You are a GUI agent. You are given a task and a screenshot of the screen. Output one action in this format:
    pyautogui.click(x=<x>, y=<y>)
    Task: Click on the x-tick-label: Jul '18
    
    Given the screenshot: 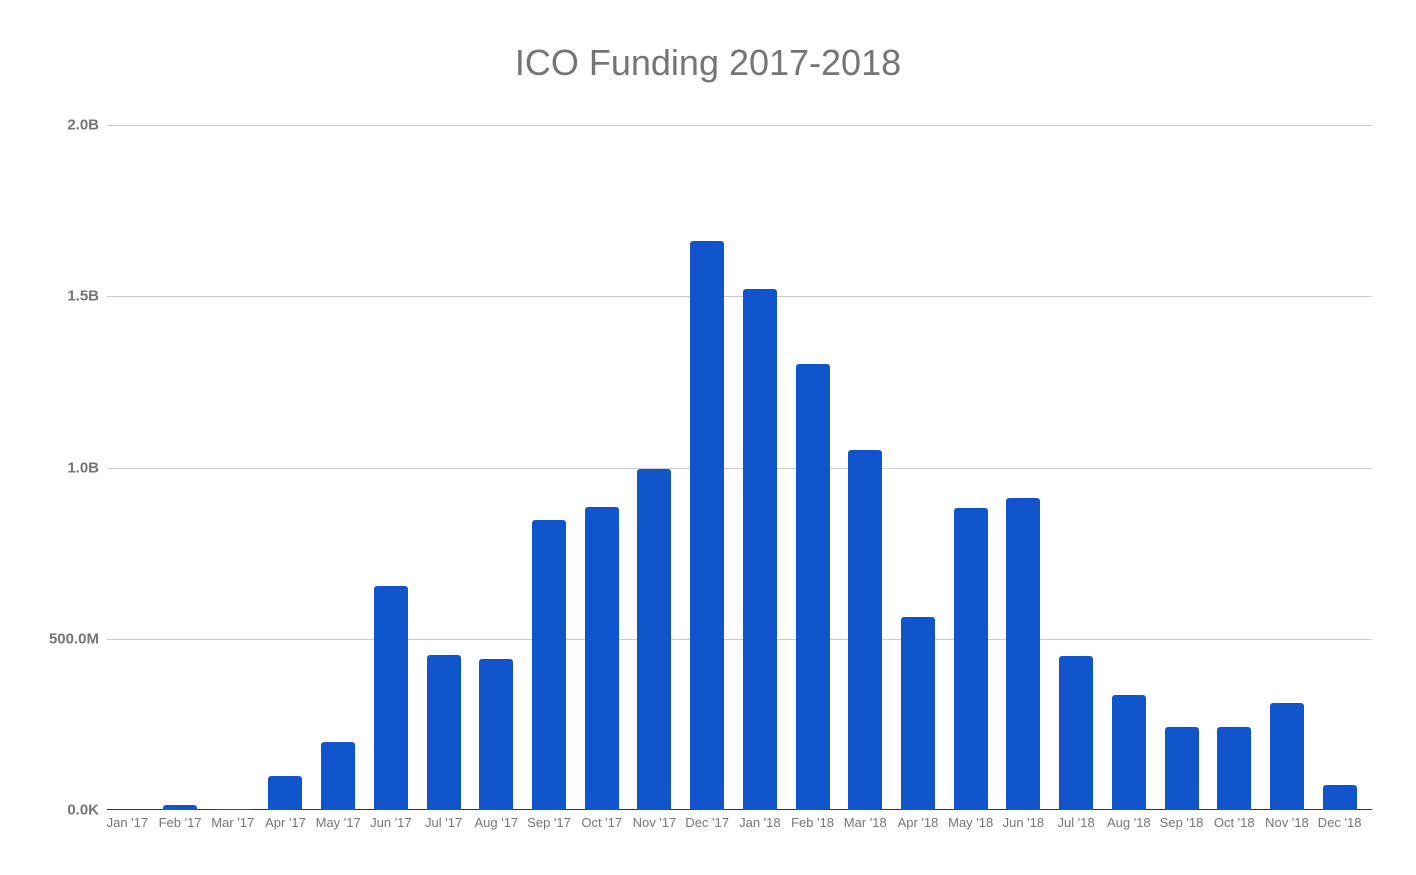 What is the action you would take?
    pyautogui.click(x=1076, y=822)
    